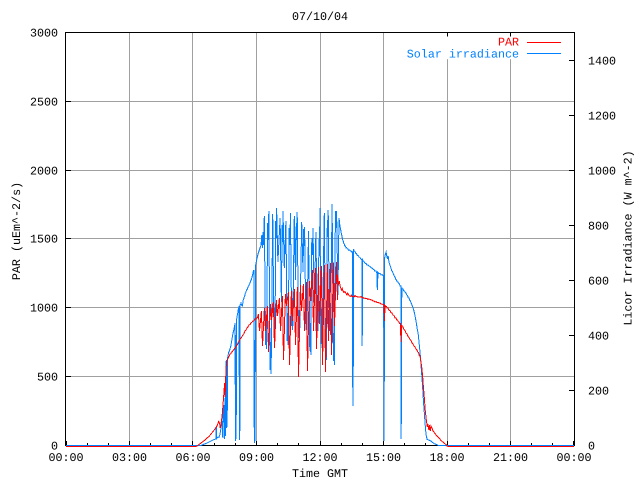 Image resolution: width=640 pixels, height=485 pixels. I want to click on svg-text: 07/10/04, so click(320, 17).